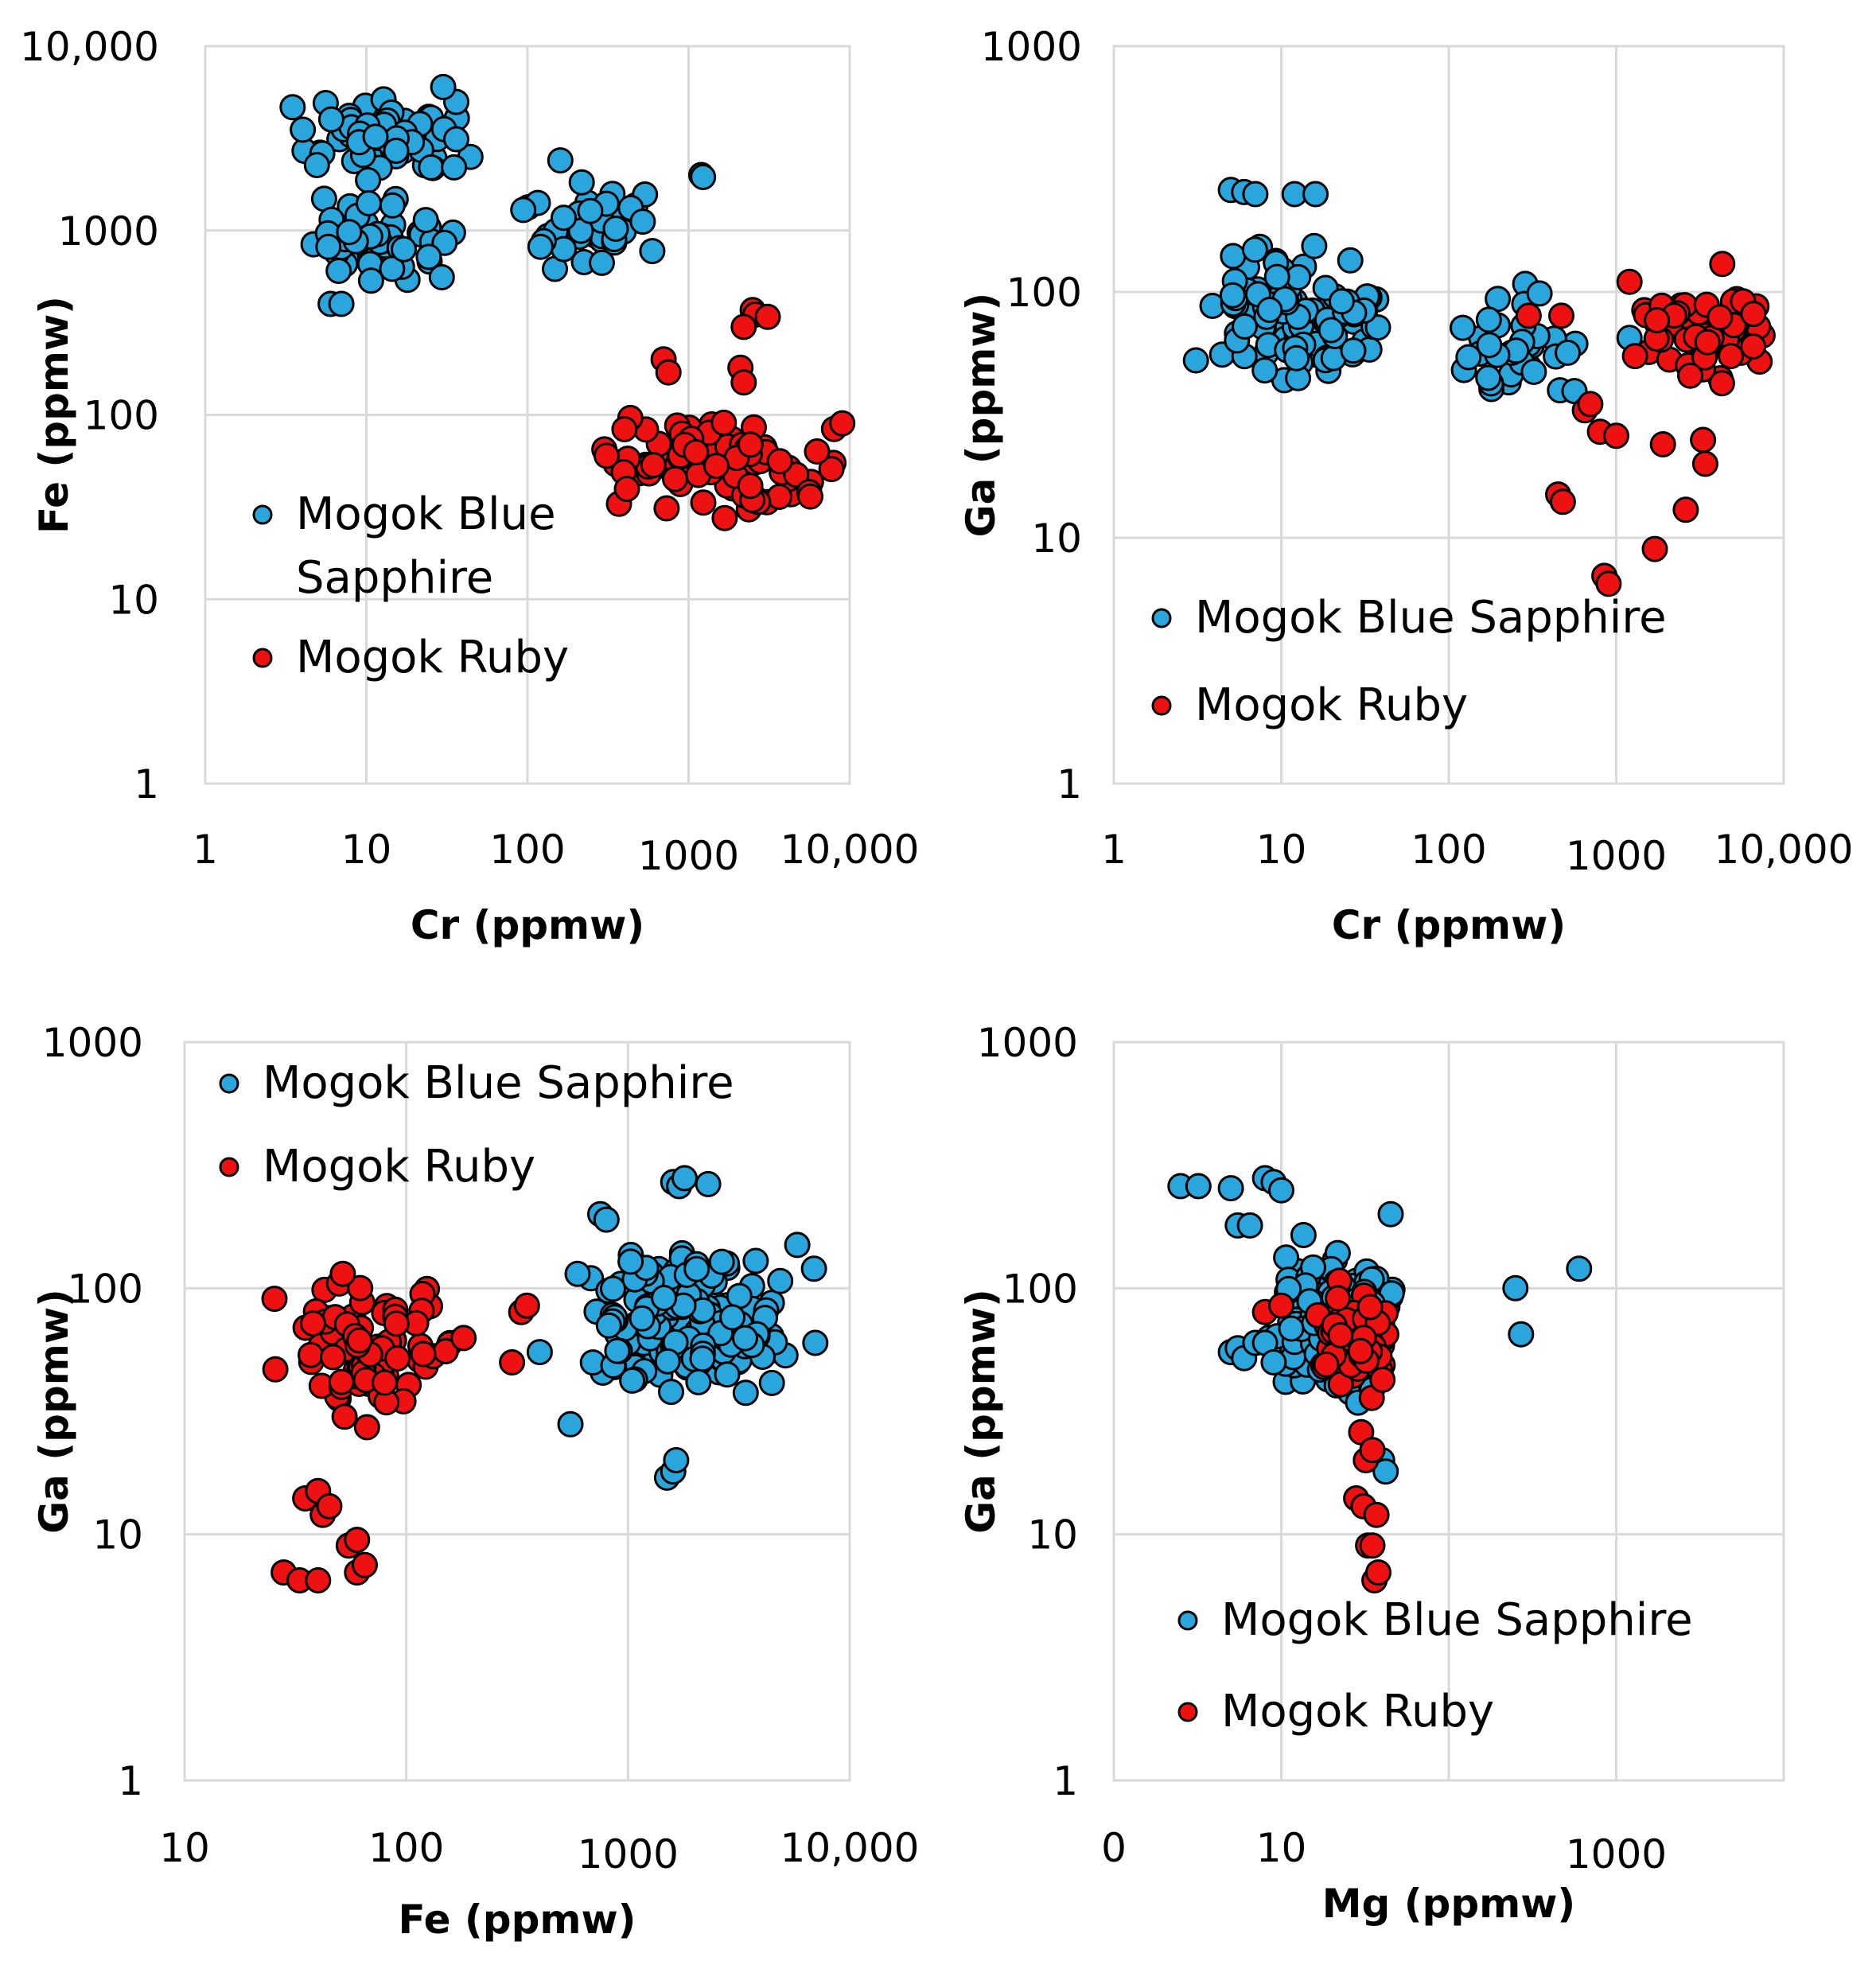  What do you see at coordinates (205, 850) in the screenshot?
I see `x-tick-label: 1` at bounding box center [205, 850].